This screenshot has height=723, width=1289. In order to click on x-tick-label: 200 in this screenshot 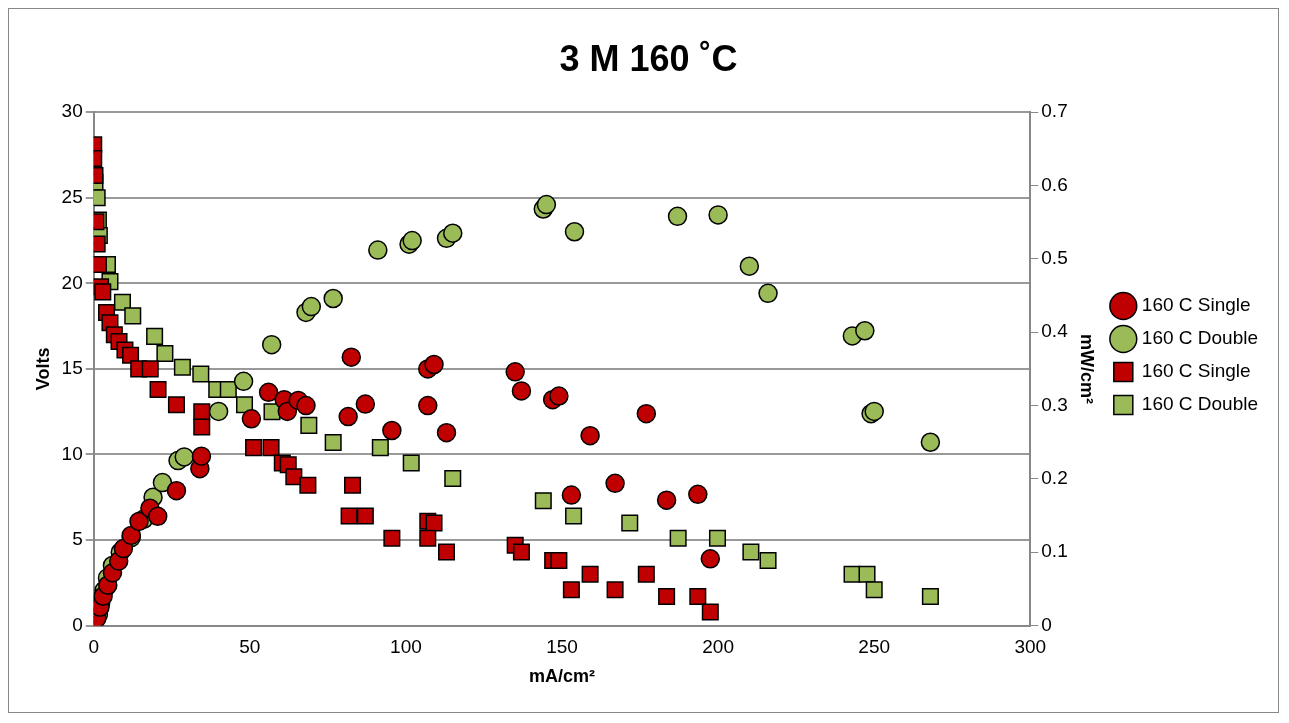, I will do `click(718, 647)`.